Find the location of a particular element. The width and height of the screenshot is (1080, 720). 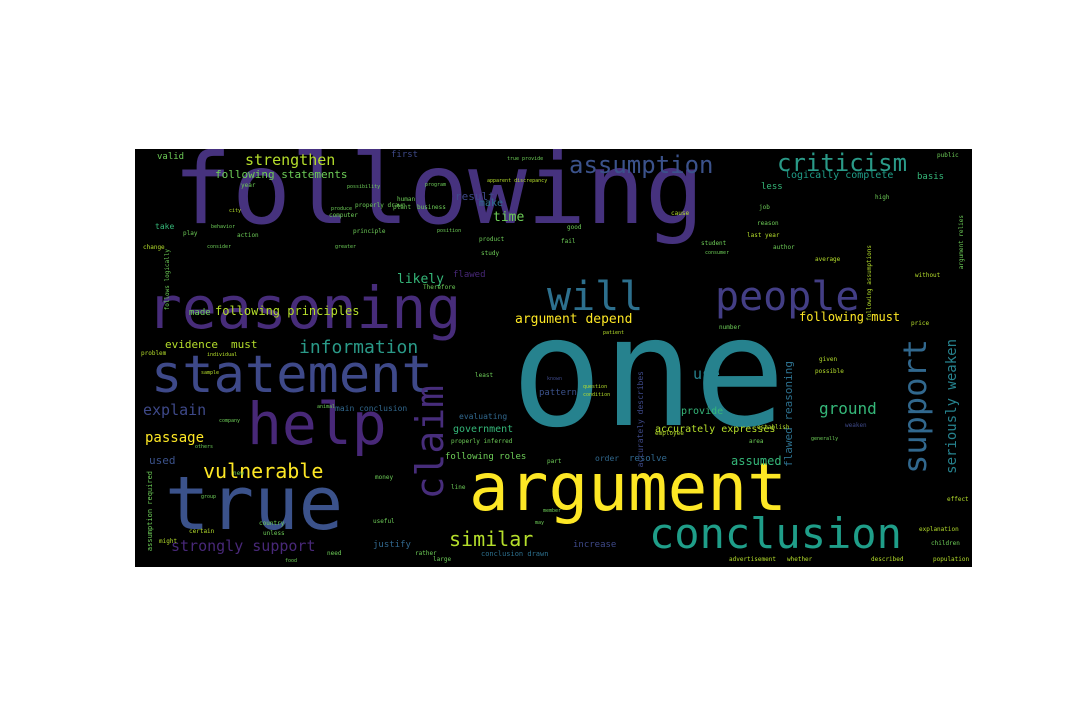

word-number: number is located at coordinates (730, 327).